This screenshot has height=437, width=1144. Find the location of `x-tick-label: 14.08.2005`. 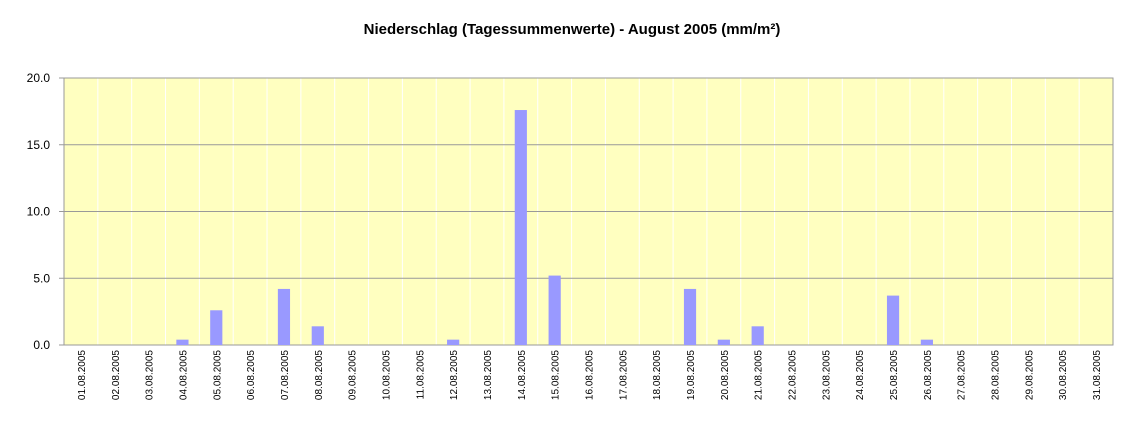

x-tick-label: 14.08.2005 is located at coordinates (522, 375).